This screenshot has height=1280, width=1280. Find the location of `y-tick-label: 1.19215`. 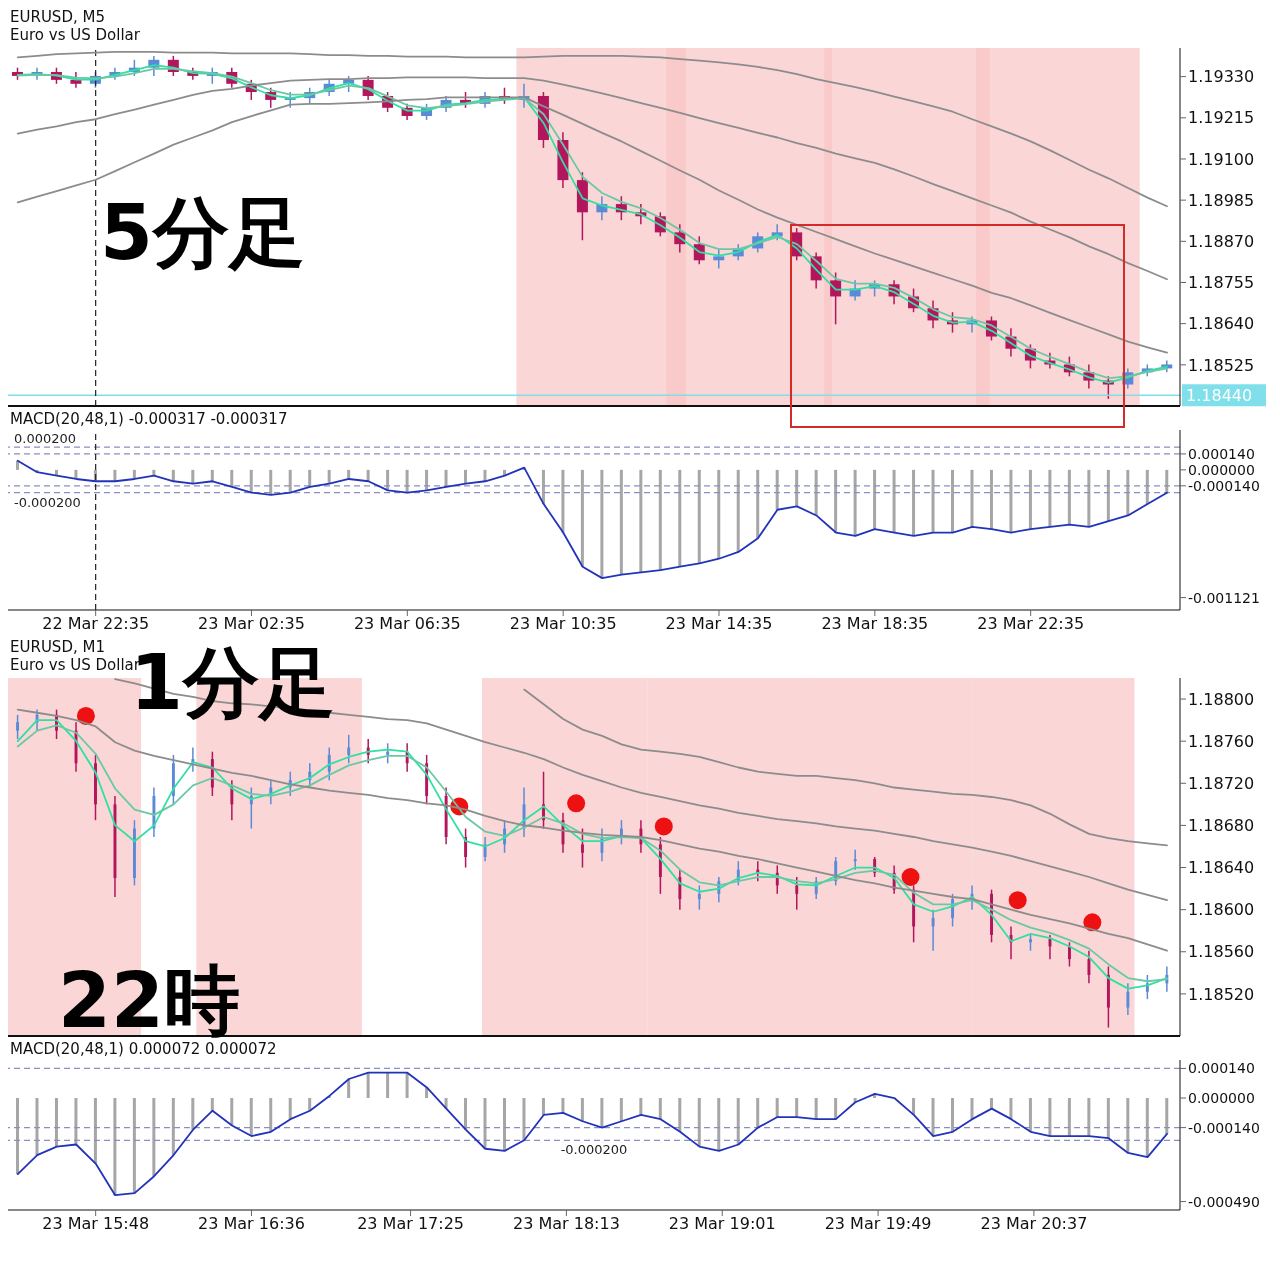

y-tick-label: 1.19215 is located at coordinates (1221, 118).